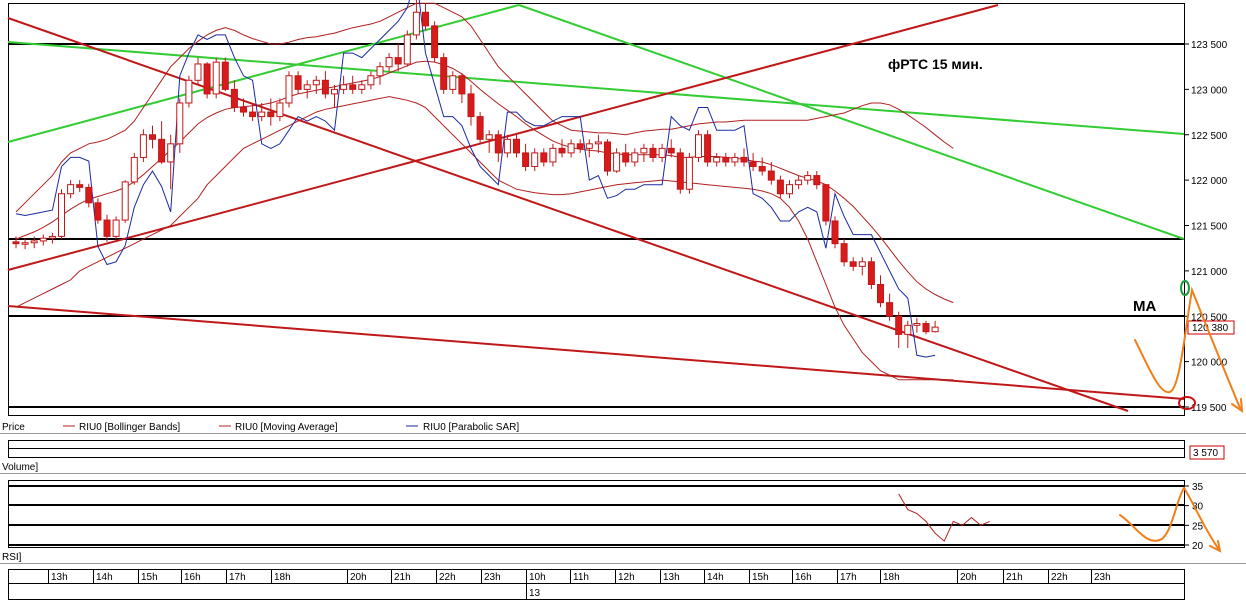 This screenshot has width=1246, height=608. Describe the element at coordinates (237, 577) in the screenshot. I see `time-tick-label: 17h` at that location.